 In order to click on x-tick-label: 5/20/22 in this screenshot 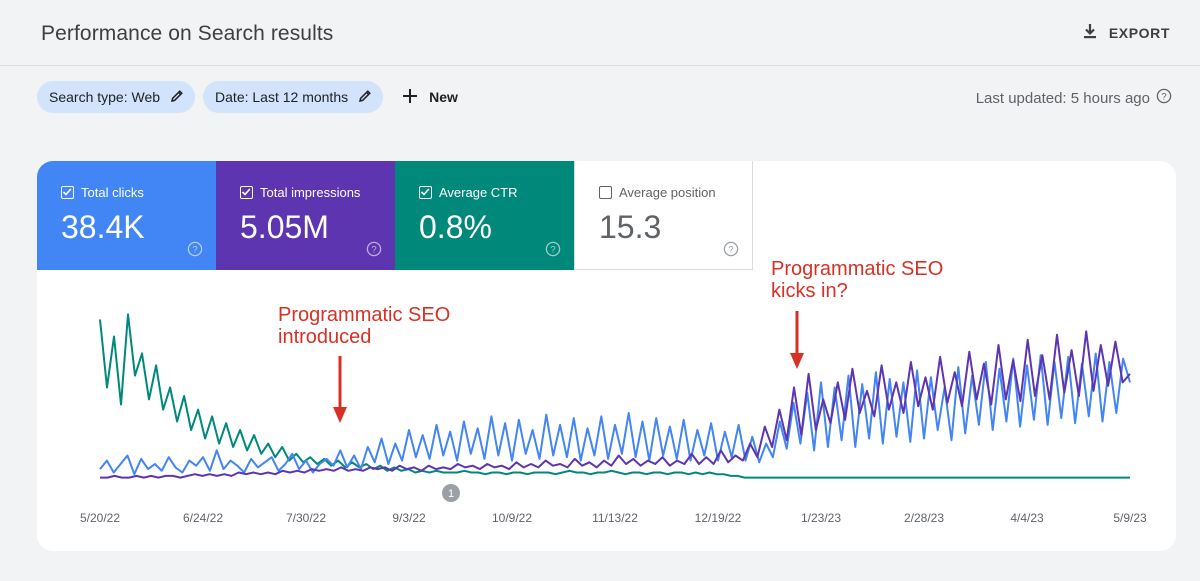, I will do `click(100, 518)`.